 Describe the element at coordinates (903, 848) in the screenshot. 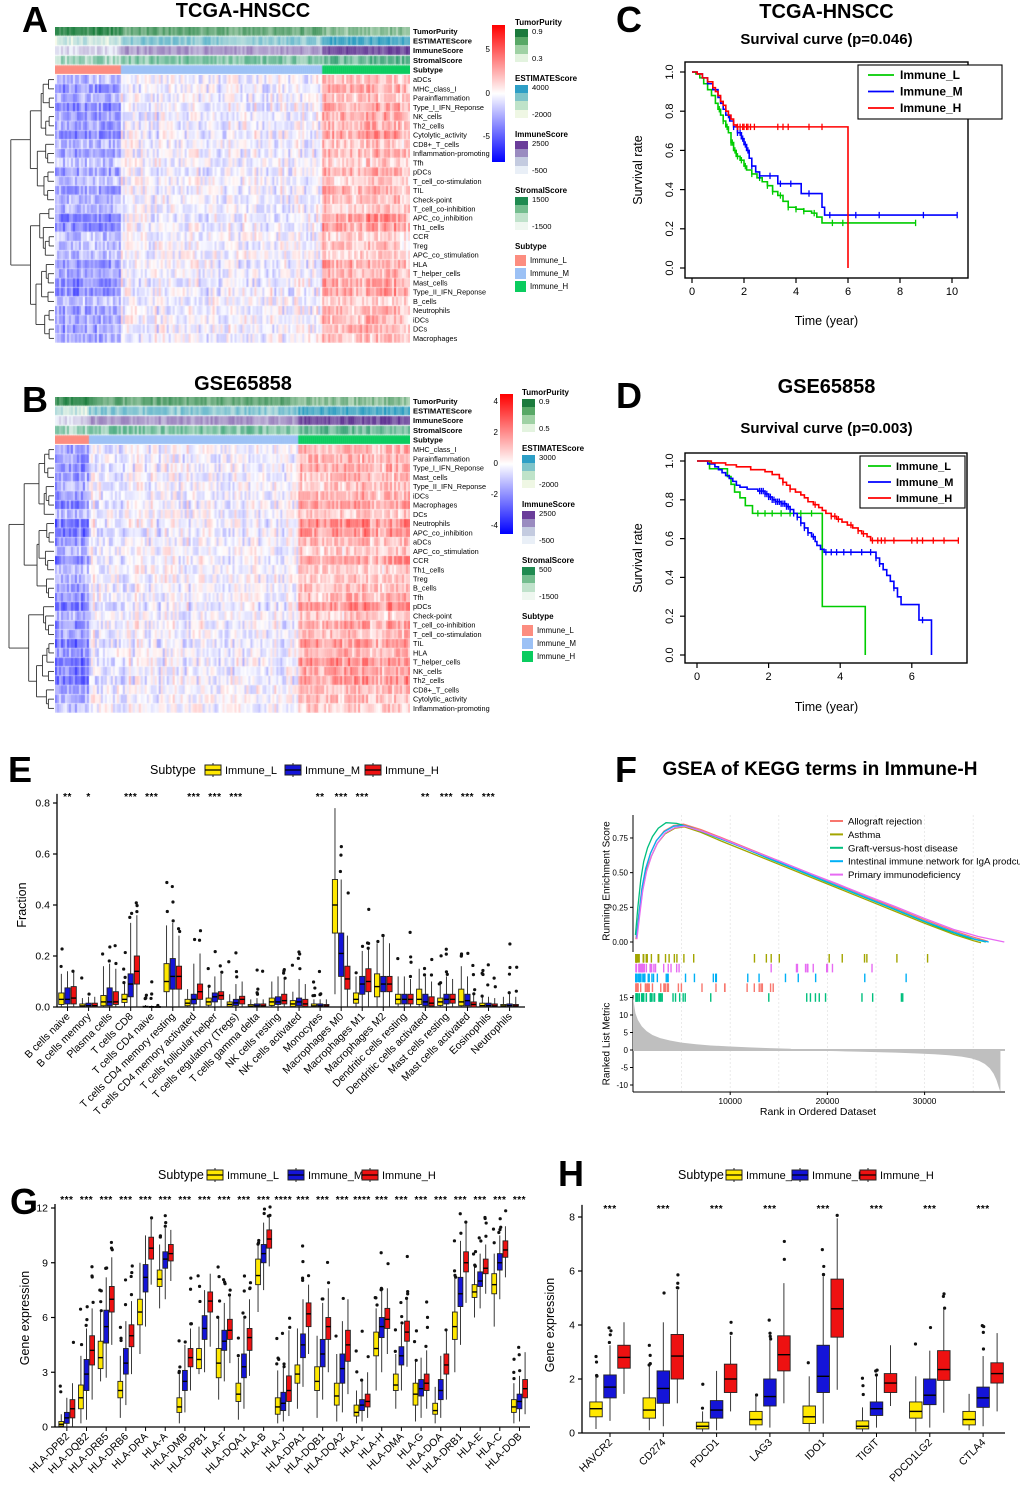

I see `legend-label: Graft-versus-host disease` at that location.